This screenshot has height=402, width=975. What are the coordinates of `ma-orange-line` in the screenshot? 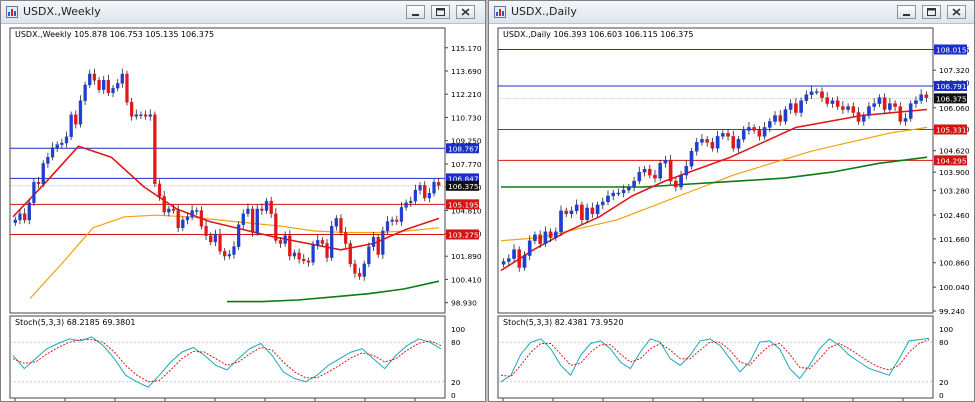 It's located at (234, 256).